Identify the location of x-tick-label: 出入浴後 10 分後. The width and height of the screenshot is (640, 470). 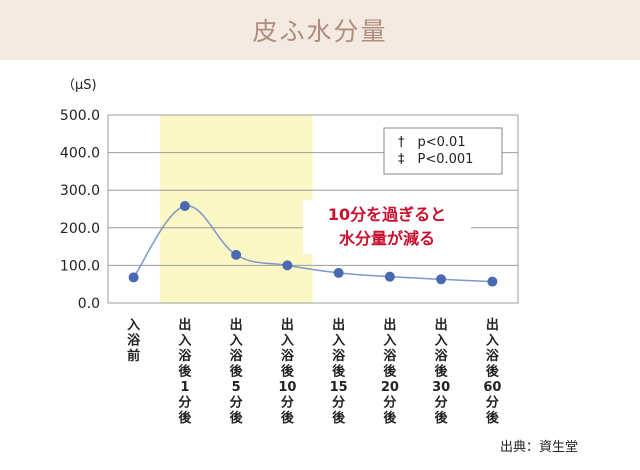
(287, 371).